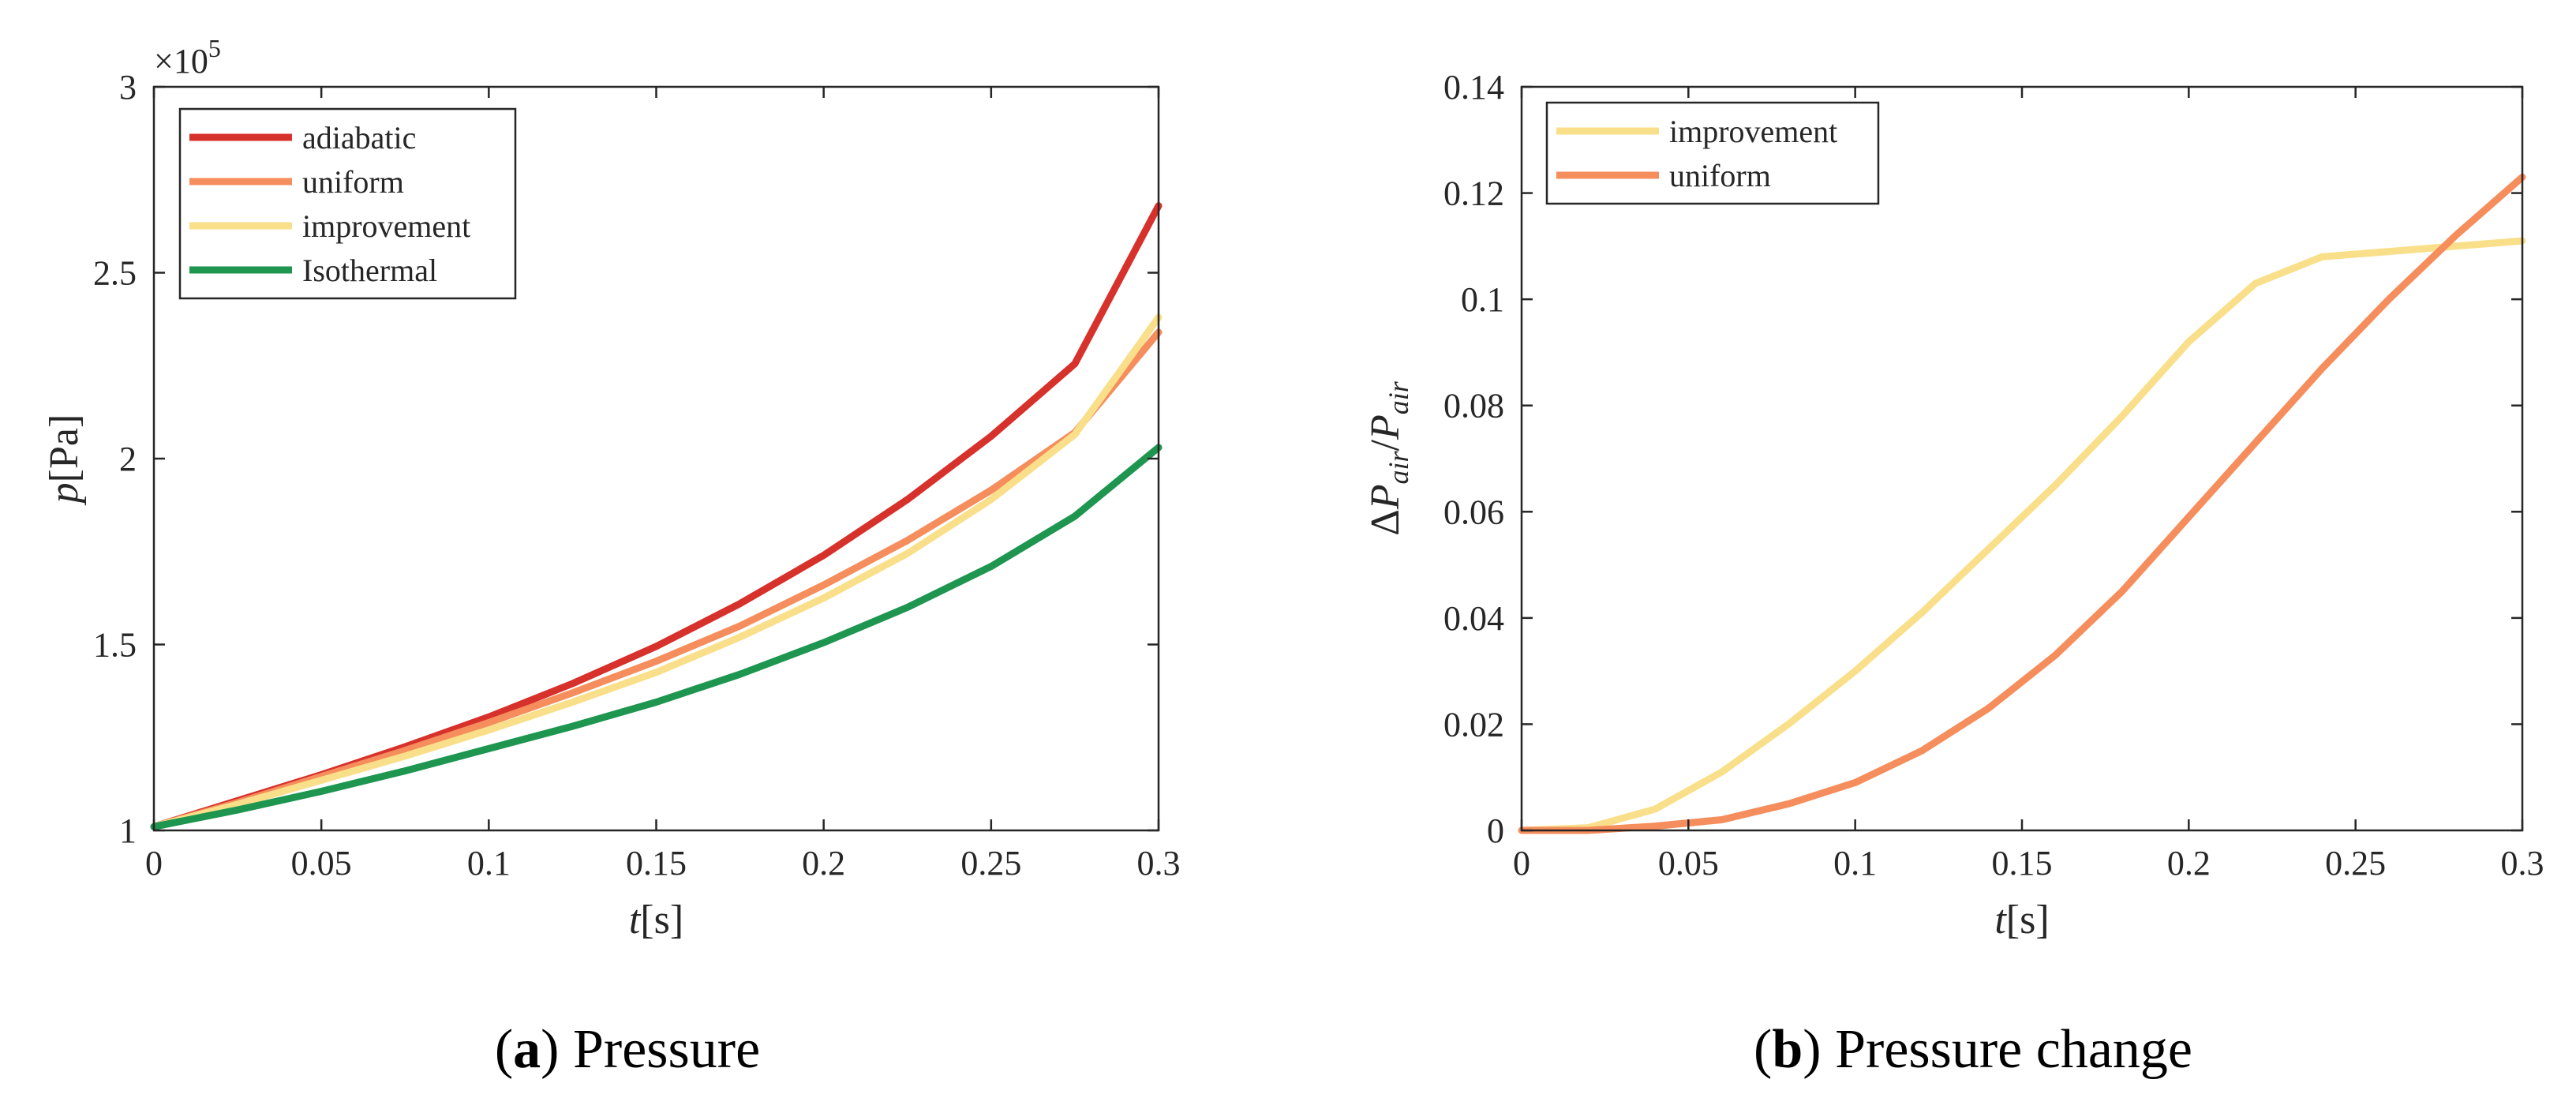 The height and width of the screenshot is (1113, 2576). What do you see at coordinates (1473, 724) in the screenshot?
I see `y-tick-label: 0.02` at bounding box center [1473, 724].